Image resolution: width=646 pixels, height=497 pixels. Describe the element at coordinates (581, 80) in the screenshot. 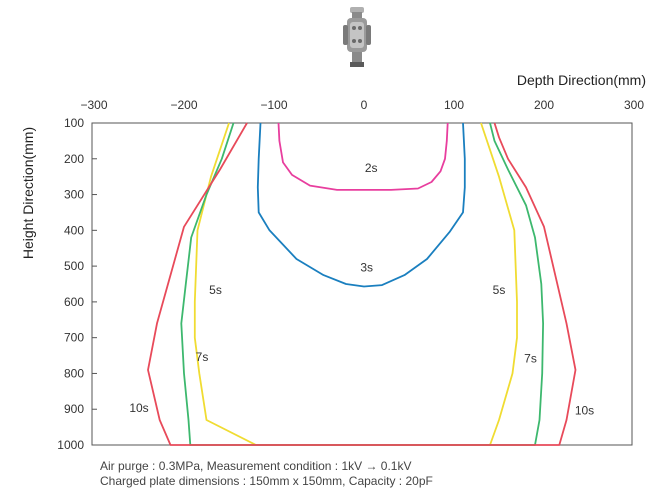

I see `x-axis-title: Depth Direction(mm)` at that location.